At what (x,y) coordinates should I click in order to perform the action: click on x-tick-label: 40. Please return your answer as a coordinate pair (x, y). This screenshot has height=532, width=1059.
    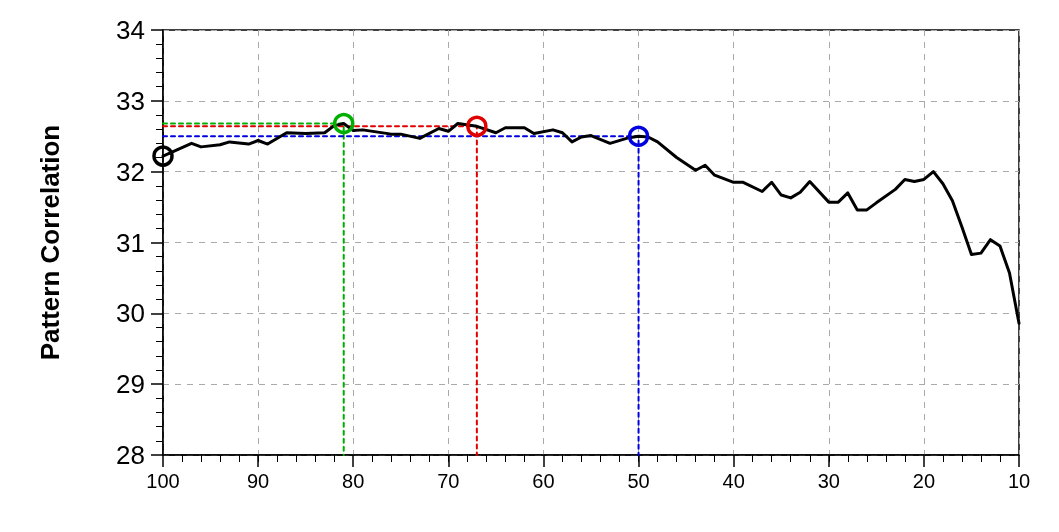
    Looking at the image, I should click on (733, 481).